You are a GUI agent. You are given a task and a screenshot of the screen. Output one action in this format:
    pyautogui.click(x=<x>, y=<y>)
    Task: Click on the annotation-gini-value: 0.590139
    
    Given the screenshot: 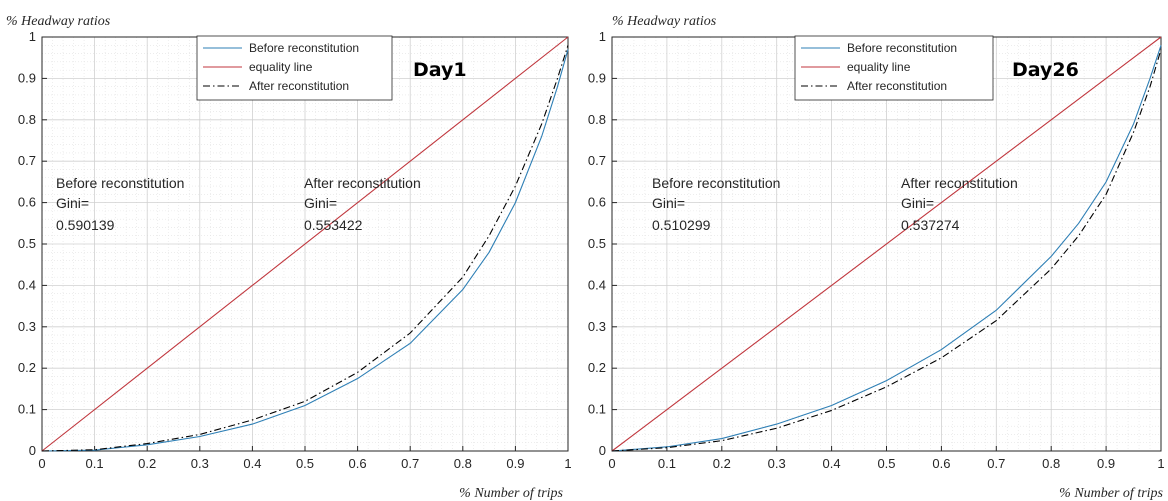 What is the action you would take?
    pyautogui.click(x=85, y=225)
    